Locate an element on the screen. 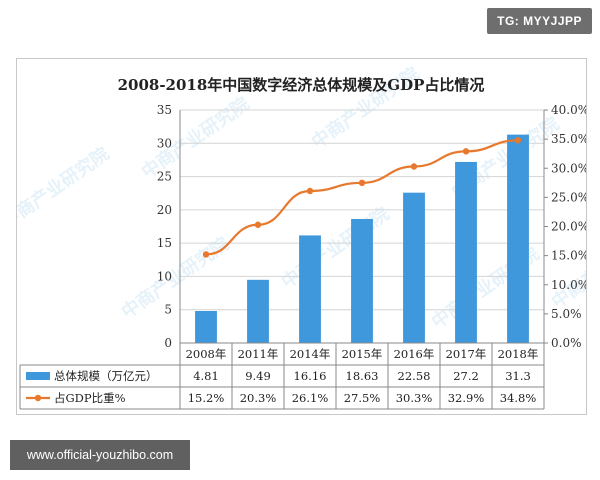 This screenshot has height=480, width=600. data-label: 27.2 is located at coordinates (466, 376).